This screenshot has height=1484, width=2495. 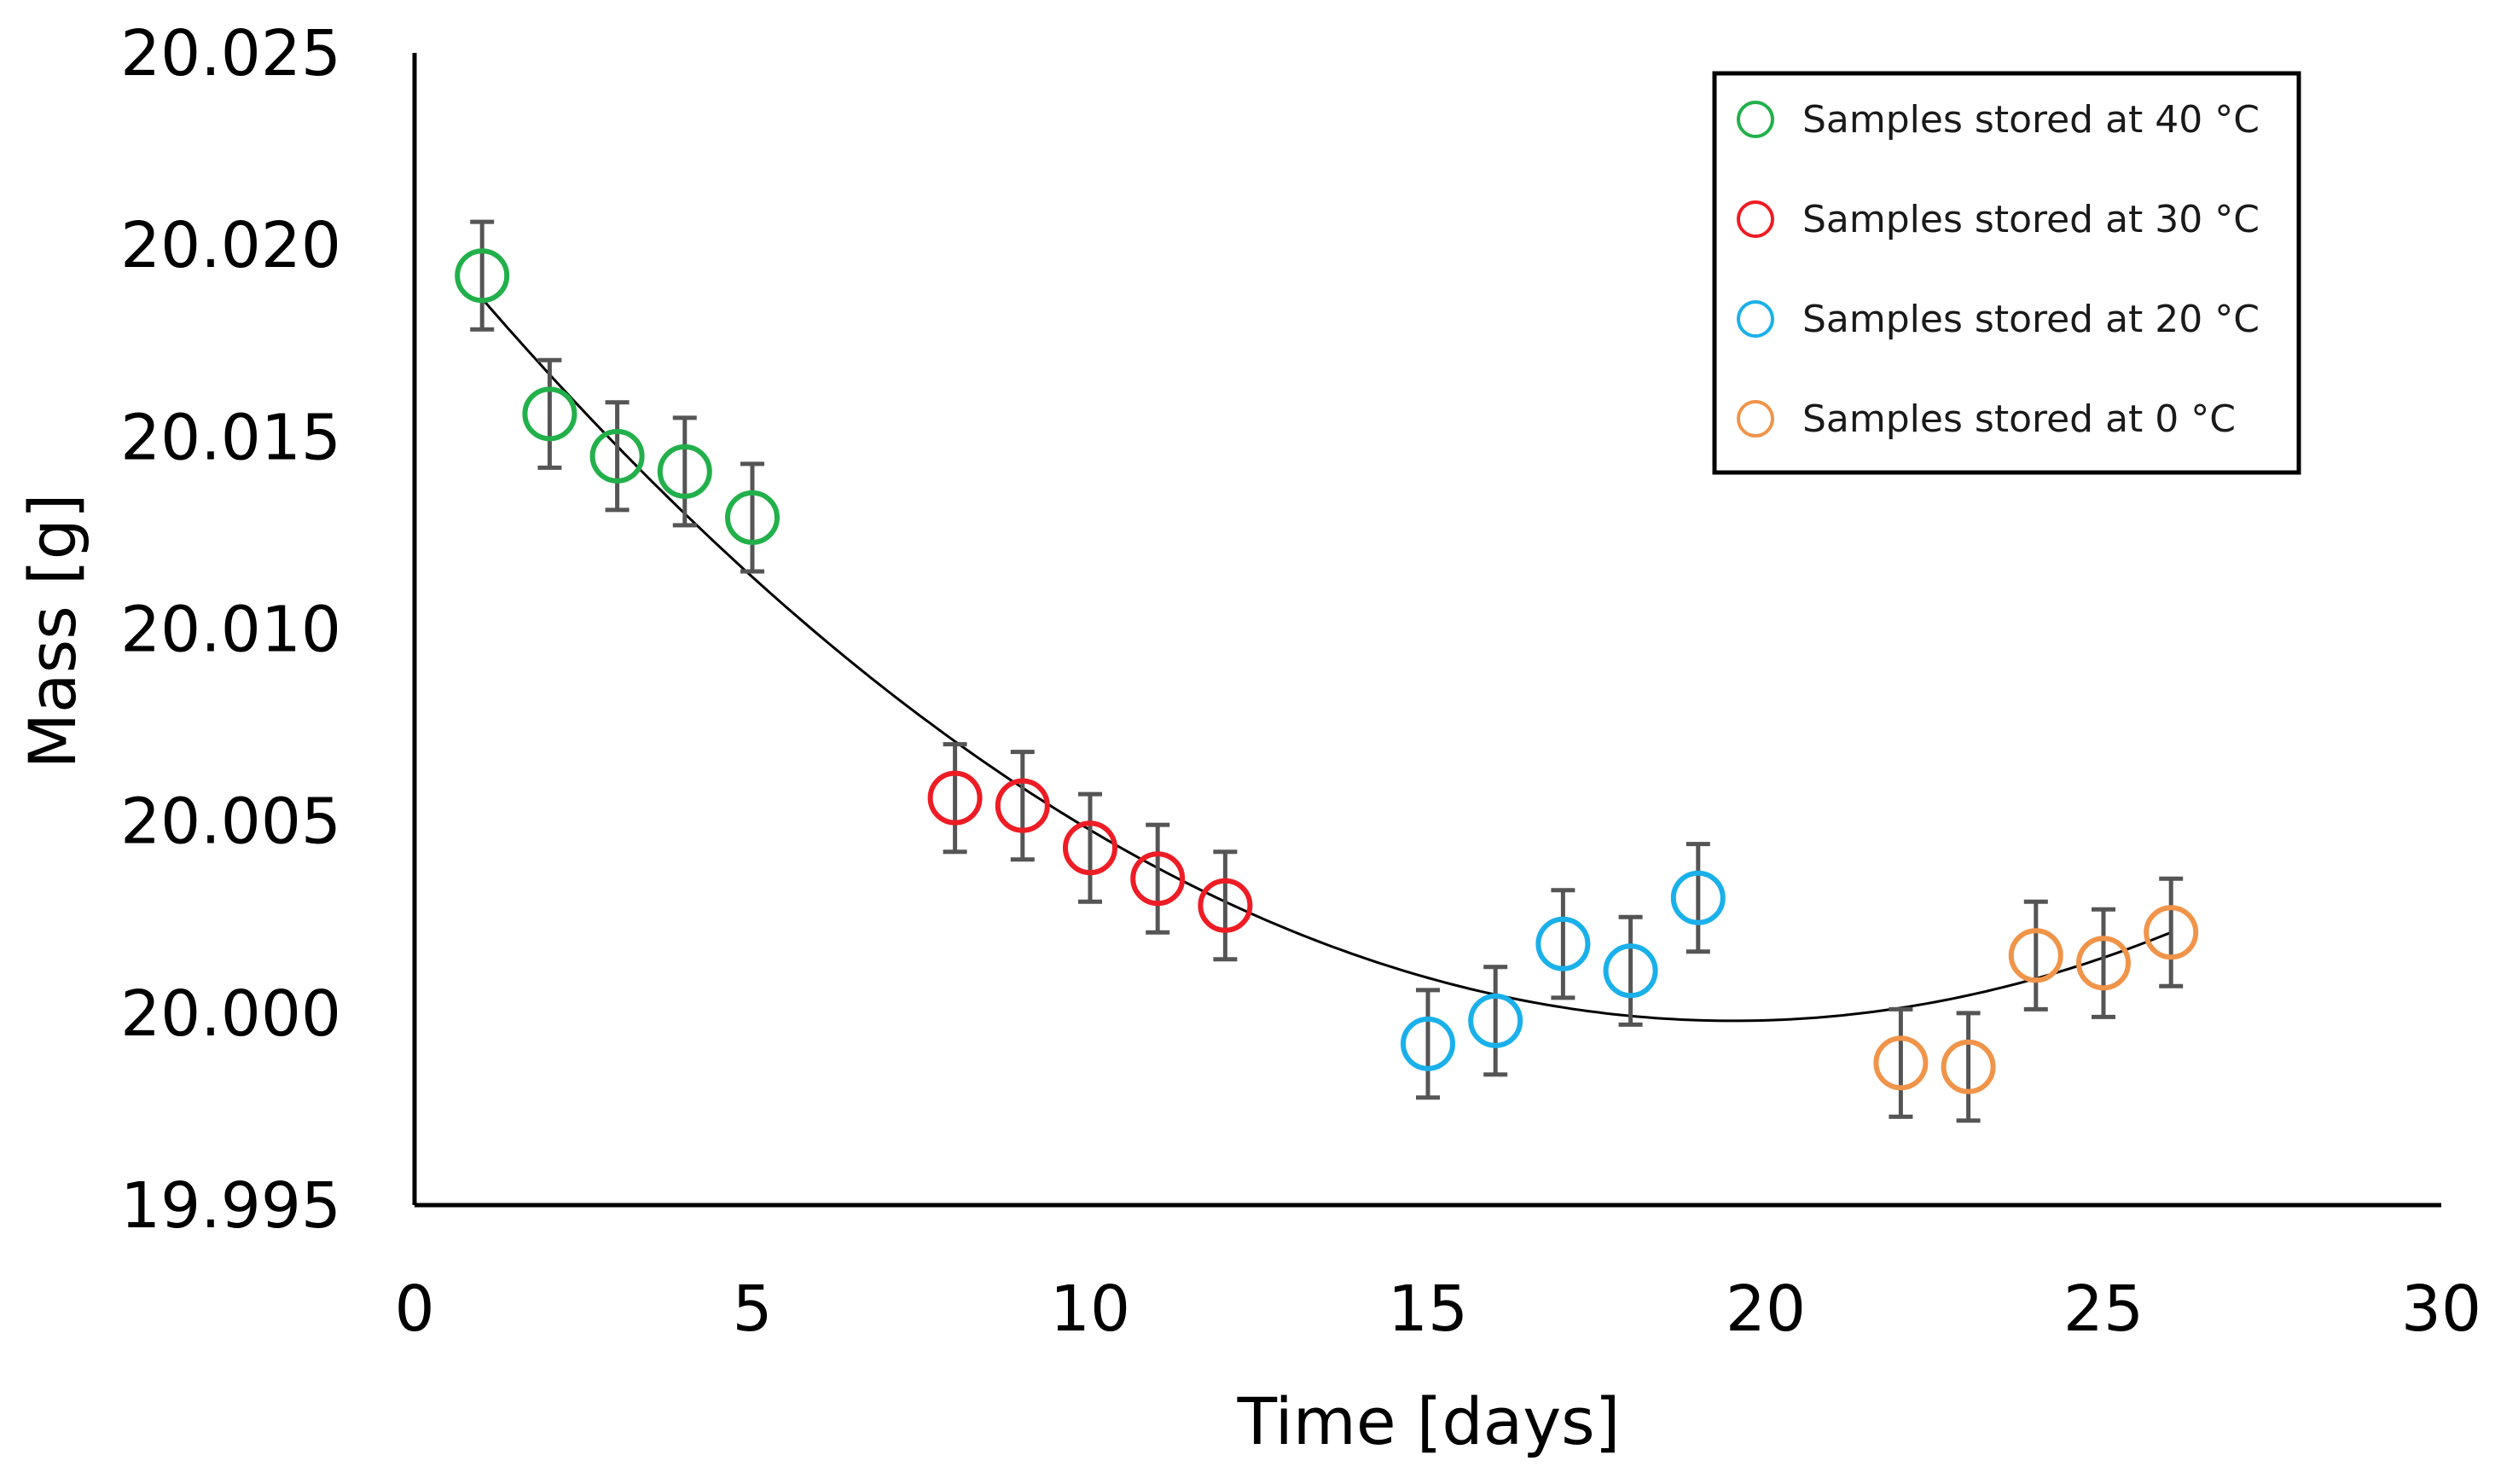 I want to click on y-tick-label: 20.020, so click(x=230, y=245).